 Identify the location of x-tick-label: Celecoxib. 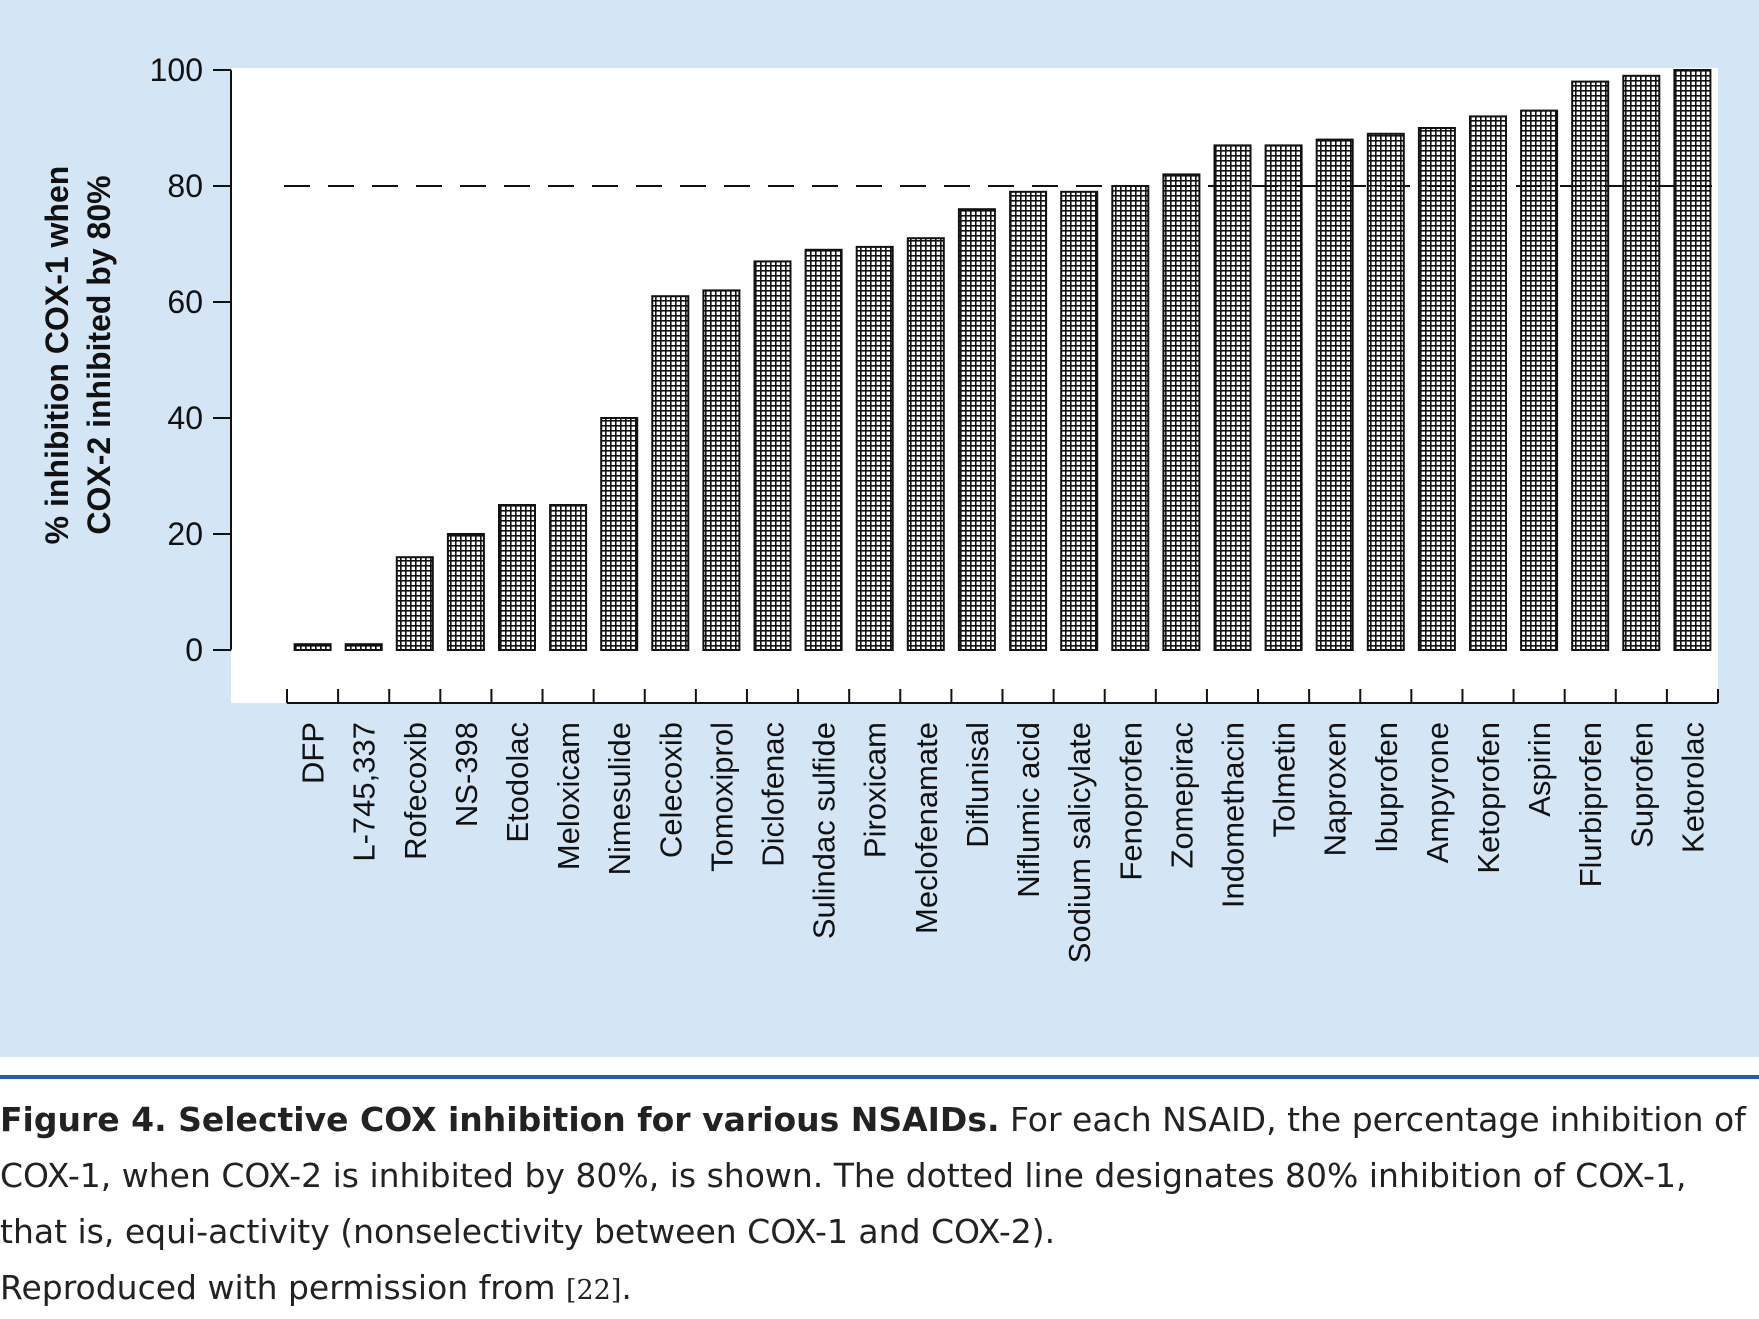
(670, 790).